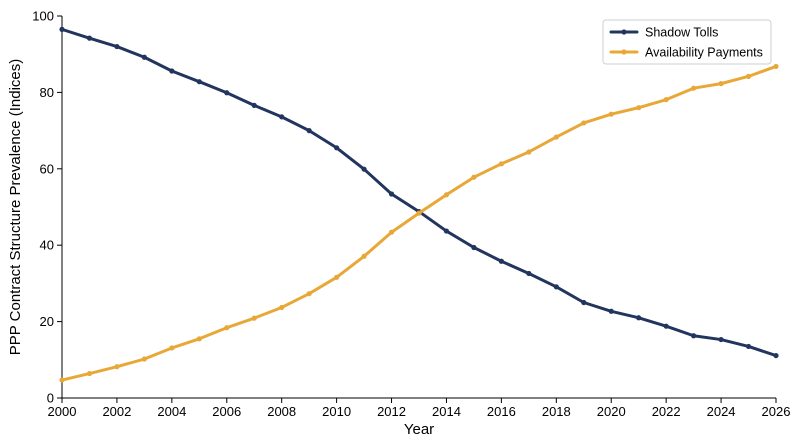 The height and width of the screenshot is (447, 800). I want to click on legend-box, so click(687, 42).